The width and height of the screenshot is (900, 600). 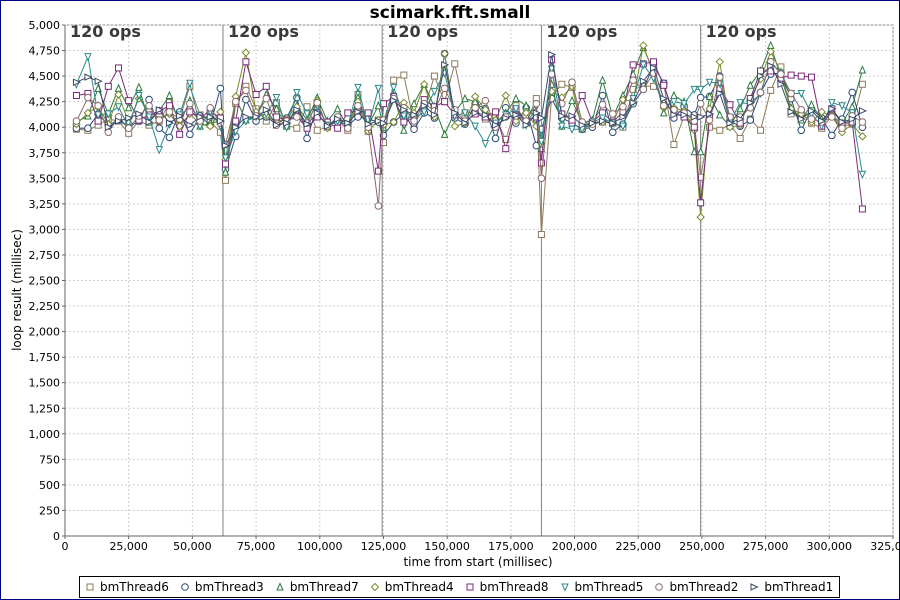 I want to click on legend-item: bmThread6, so click(x=126, y=587).